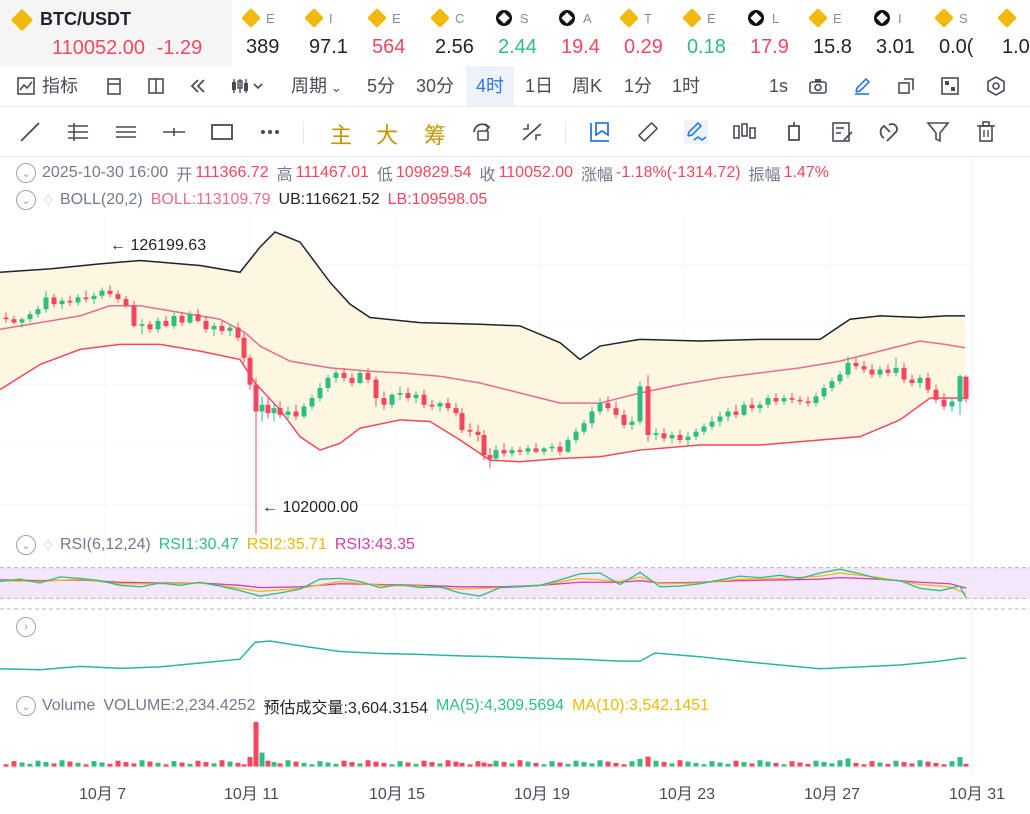 Image resolution: width=1030 pixels, height=814 pixels. Describe the element at coordinates (686, 86) in the screenshot. I see `tab-period-6: 1时` at that location.